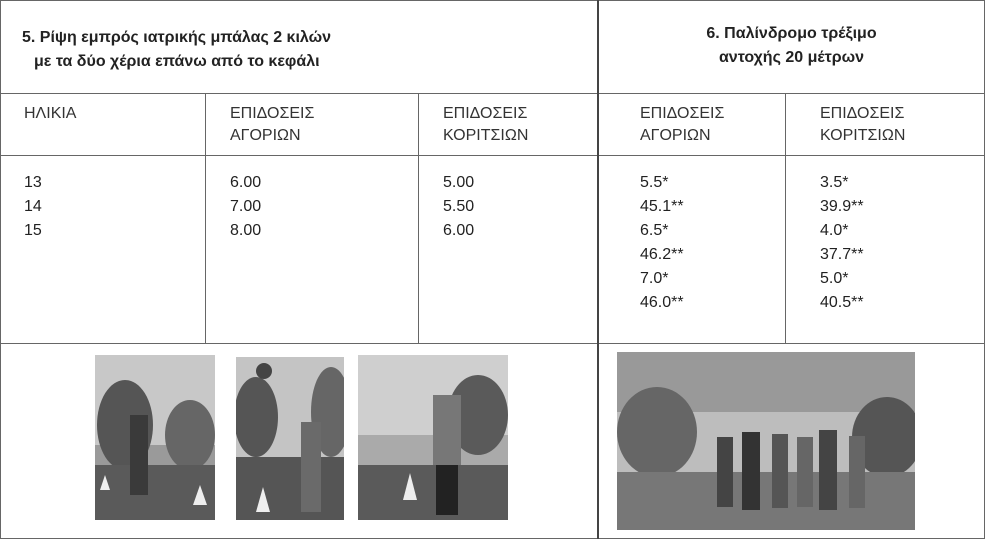  Describe the element at coordinates (834, 182) in the screenshot. I see `cell-value: 3.5*` at that location.